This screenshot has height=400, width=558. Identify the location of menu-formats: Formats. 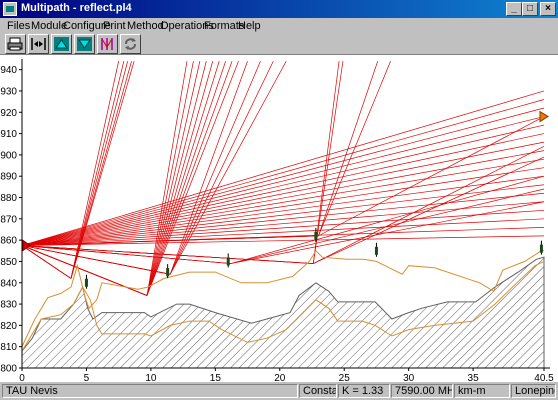
(224, 26).